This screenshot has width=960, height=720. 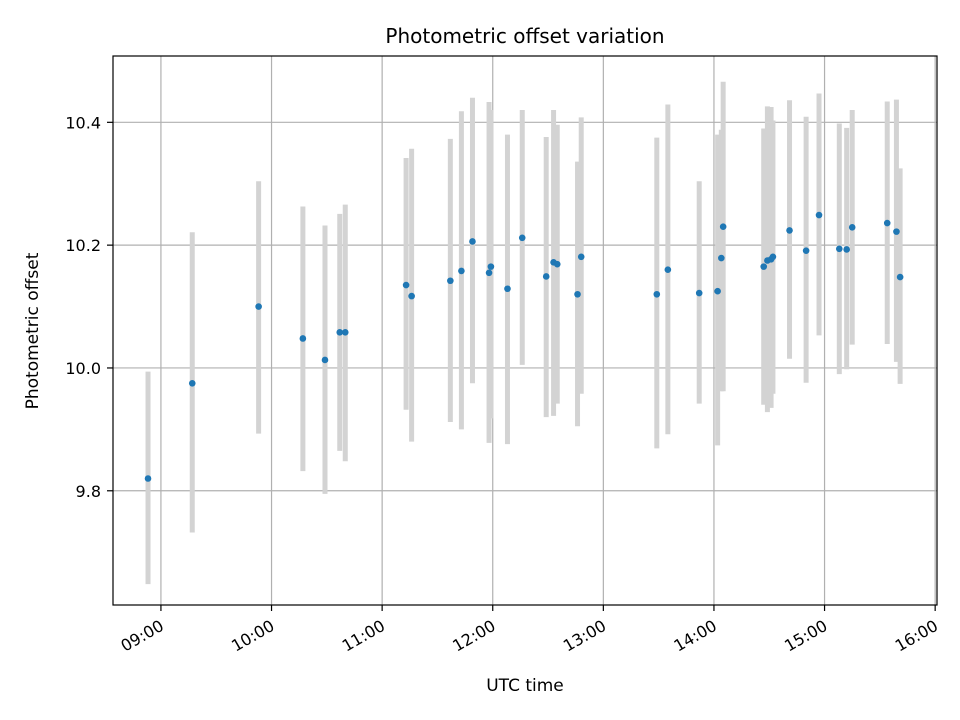 I want to click on chart-title: Photometric offset variation, so click(x=524, y=36).